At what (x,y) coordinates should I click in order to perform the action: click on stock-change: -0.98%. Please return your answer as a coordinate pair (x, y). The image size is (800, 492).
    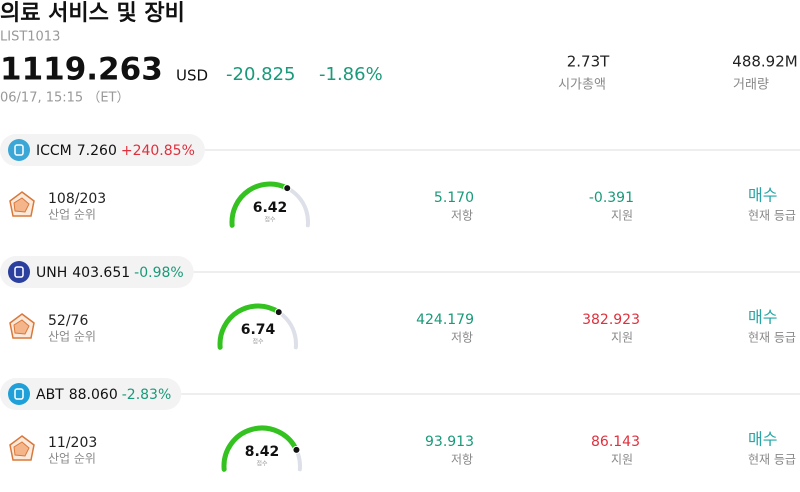
    Looking at the image, I should click on (159, 273).